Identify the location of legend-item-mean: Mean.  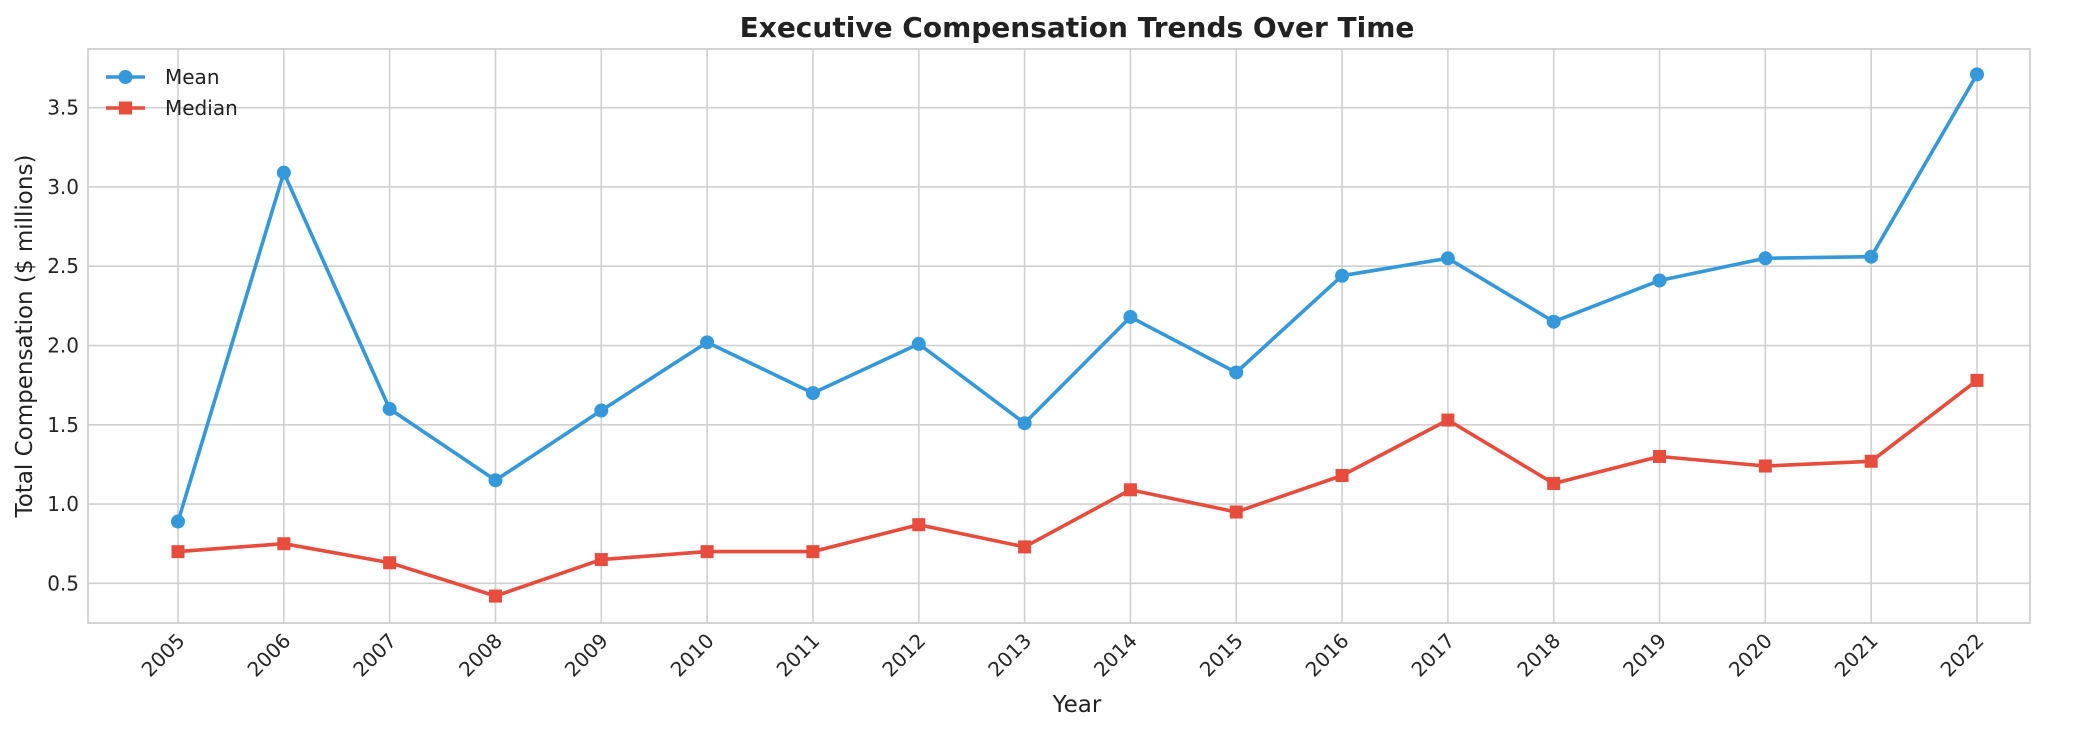
(163, 77).